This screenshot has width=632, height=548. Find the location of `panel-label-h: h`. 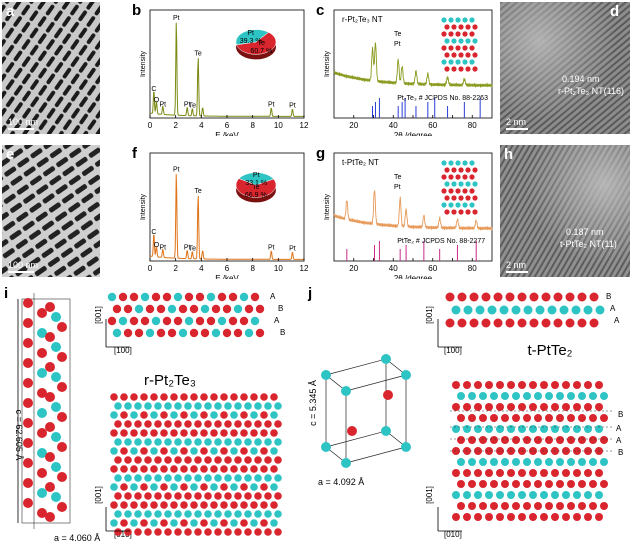

panel-label-h: h is located at coordinates (509, 154).